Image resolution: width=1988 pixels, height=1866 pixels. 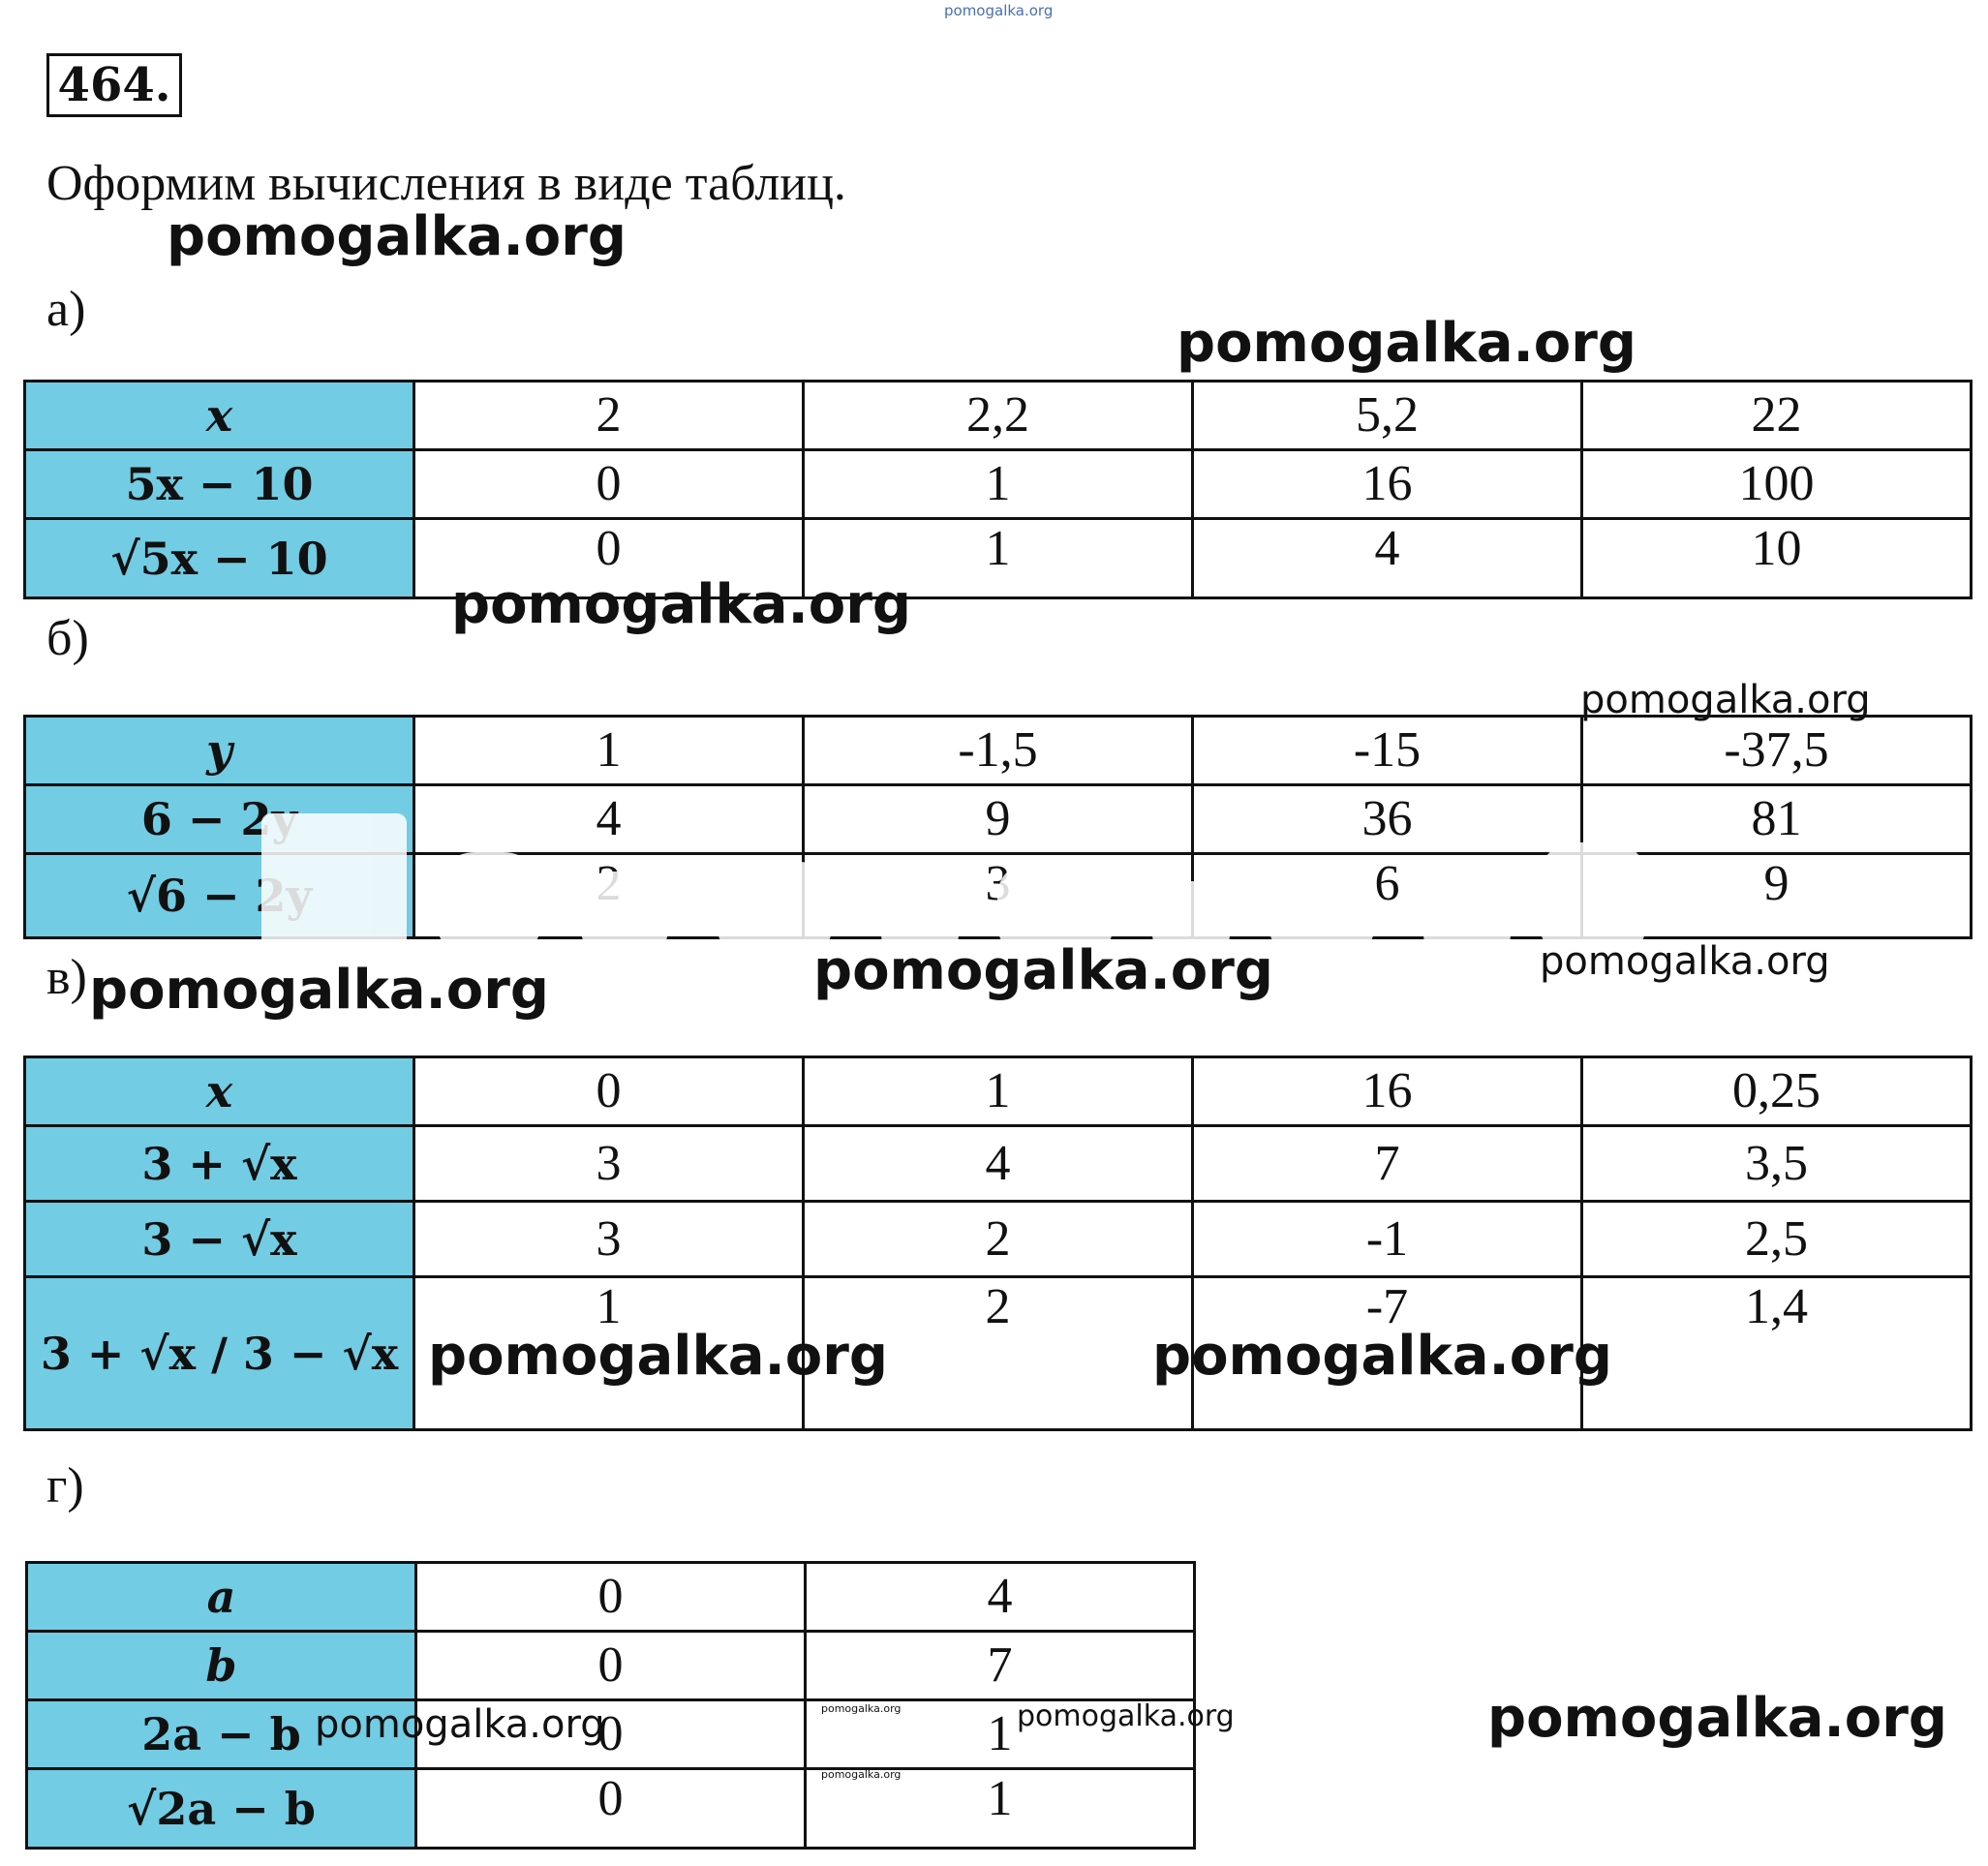 I want to click on table-row: 6 − 2y 4 9 36 81, so click(x=998, y=819).